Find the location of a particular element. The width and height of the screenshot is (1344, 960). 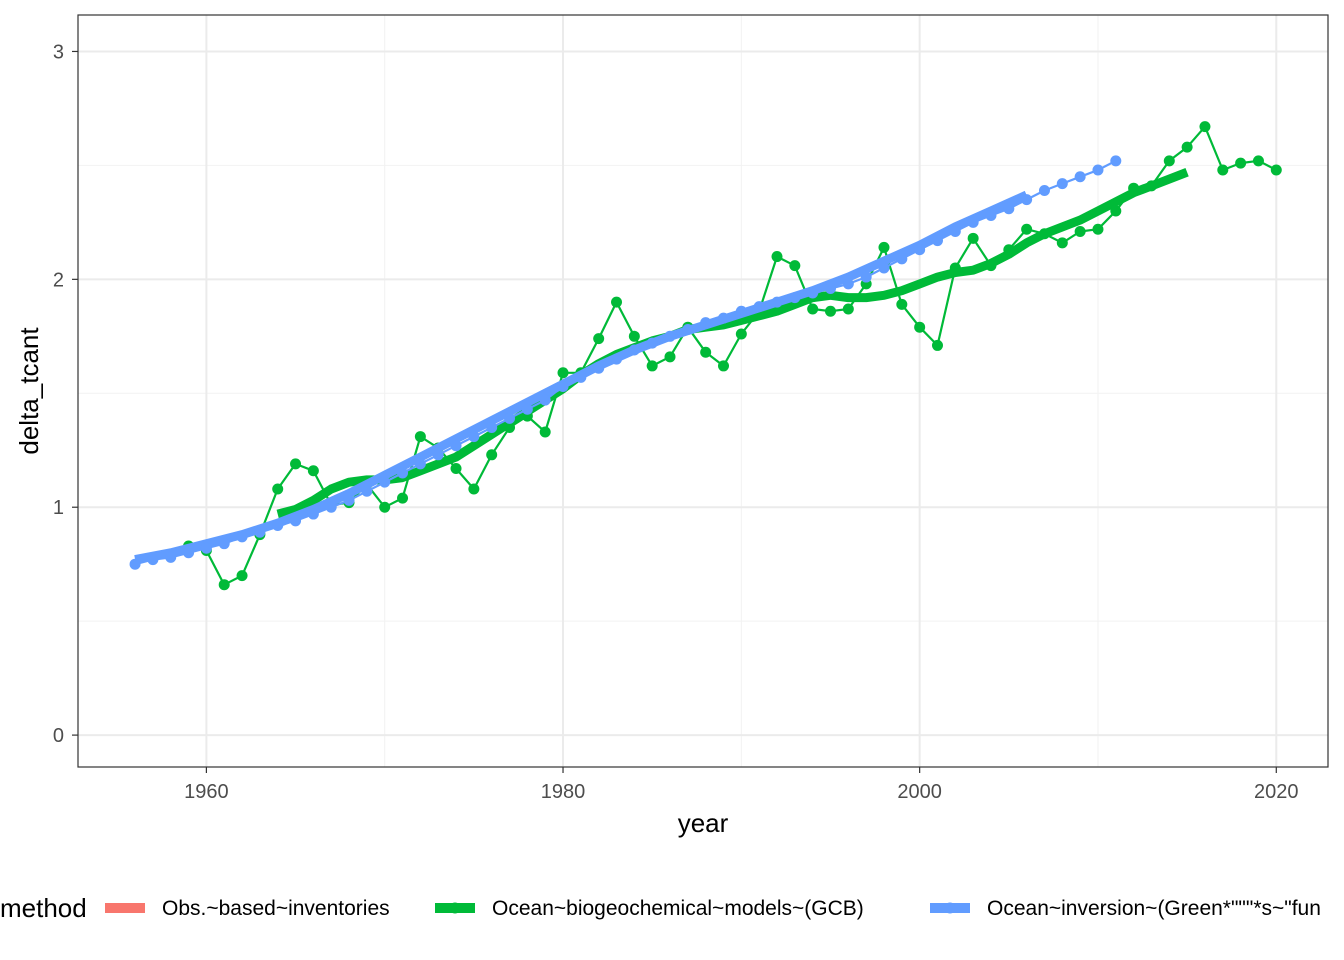

legend-key is located at coordinates (125, 908).